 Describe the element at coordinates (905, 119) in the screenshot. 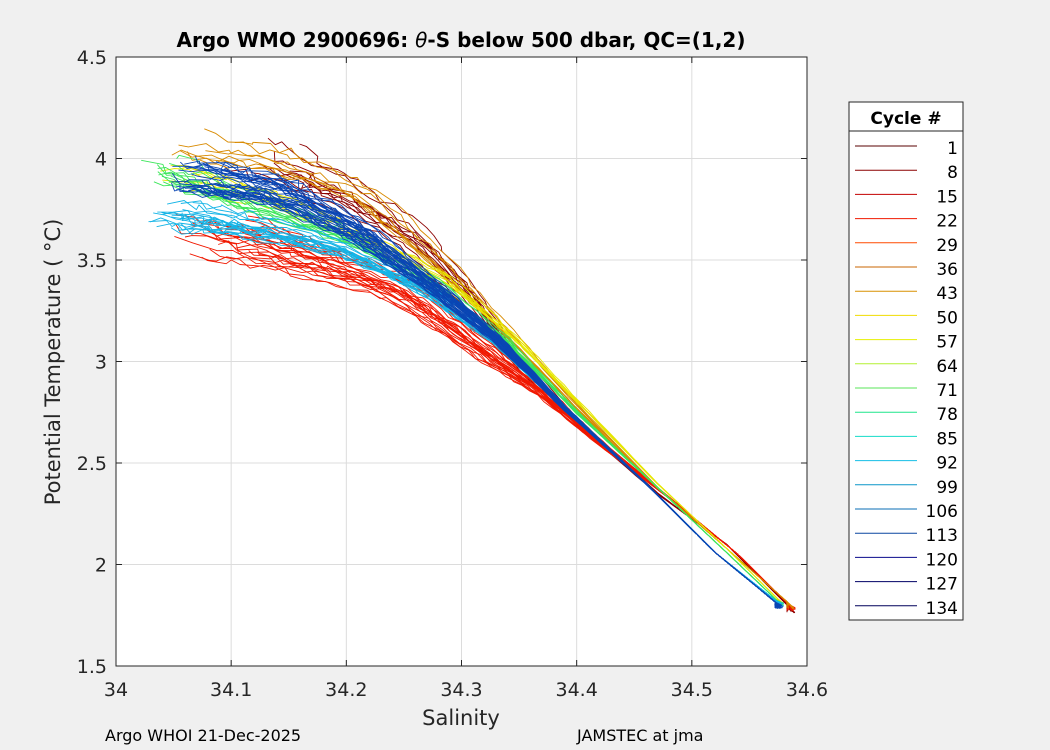

I see `legend-title: Cycle #` at that location.